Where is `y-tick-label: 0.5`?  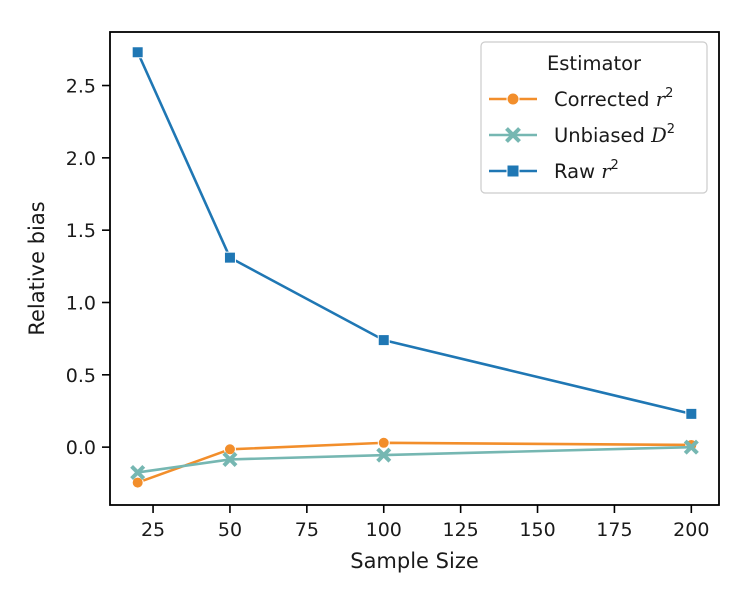
y-tick-label: 0.5 is located at coordinates (81, 376).